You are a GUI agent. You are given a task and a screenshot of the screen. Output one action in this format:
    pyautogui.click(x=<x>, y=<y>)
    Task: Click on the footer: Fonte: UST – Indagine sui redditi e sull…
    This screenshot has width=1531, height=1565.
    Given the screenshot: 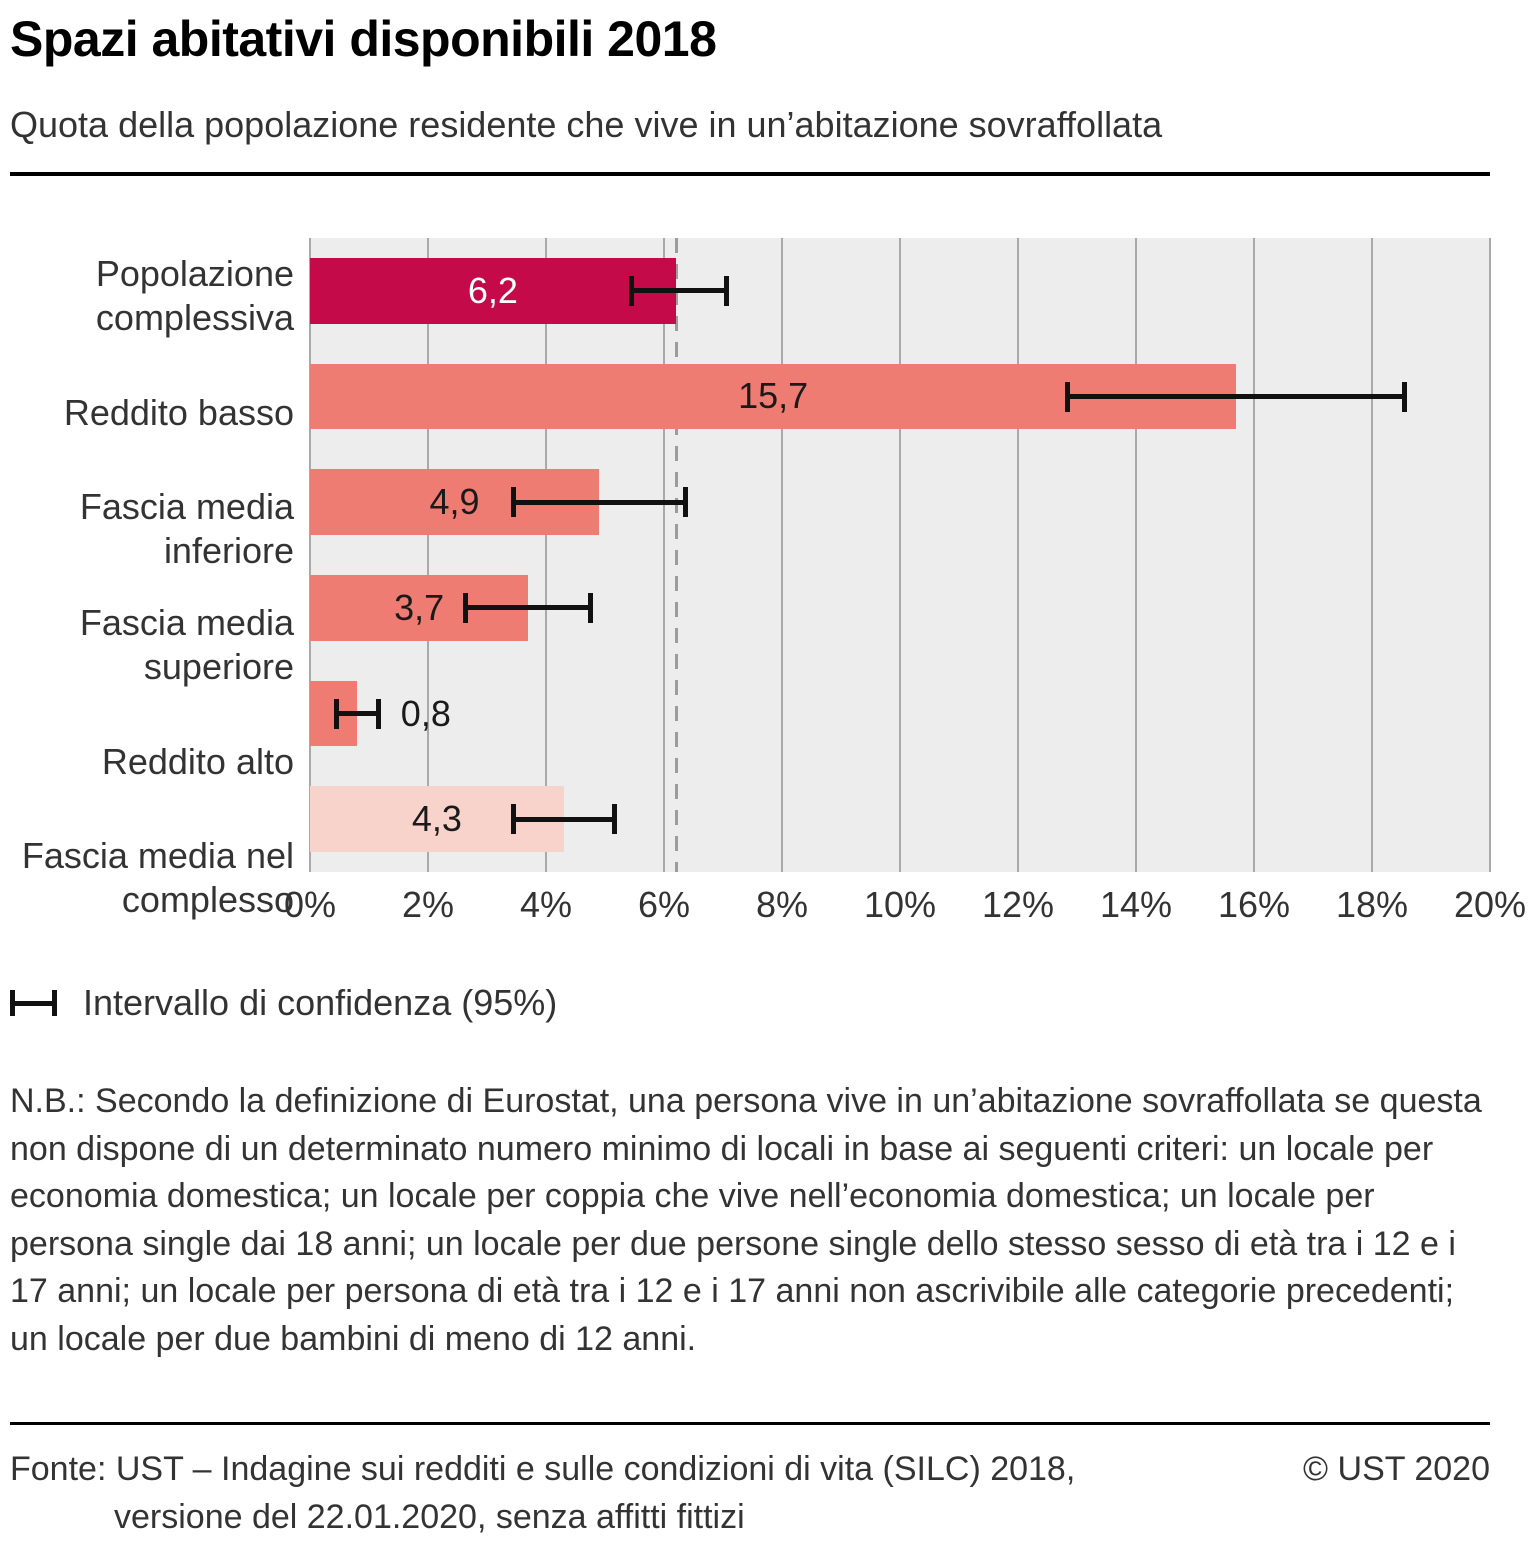 What is the action you would take?
    pyautogui.click(x=750, y=1481)
    